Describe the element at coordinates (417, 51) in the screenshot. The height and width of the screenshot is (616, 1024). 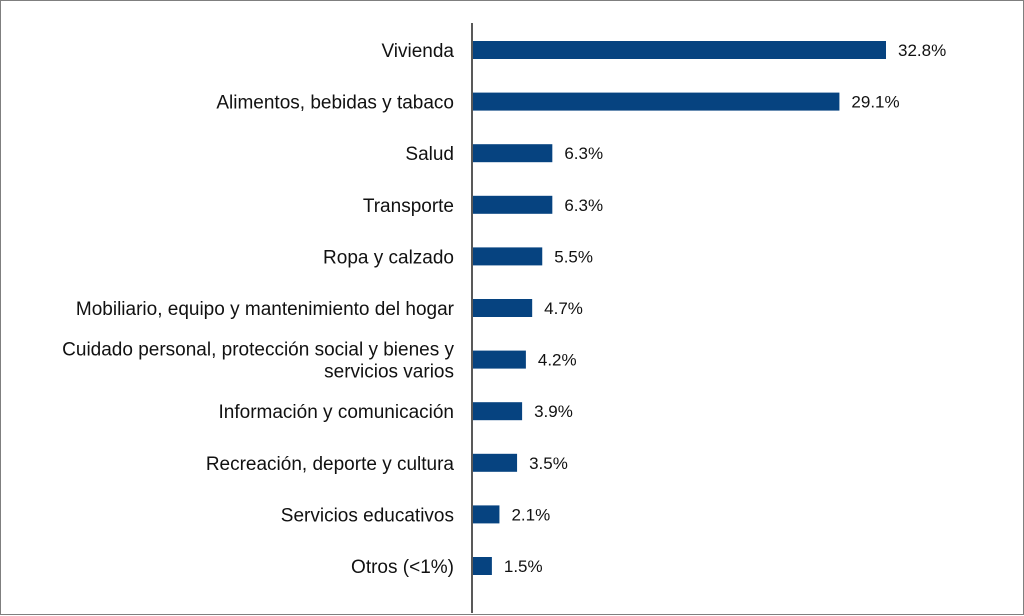
I see `category-label-0: Vivienda` at that location.